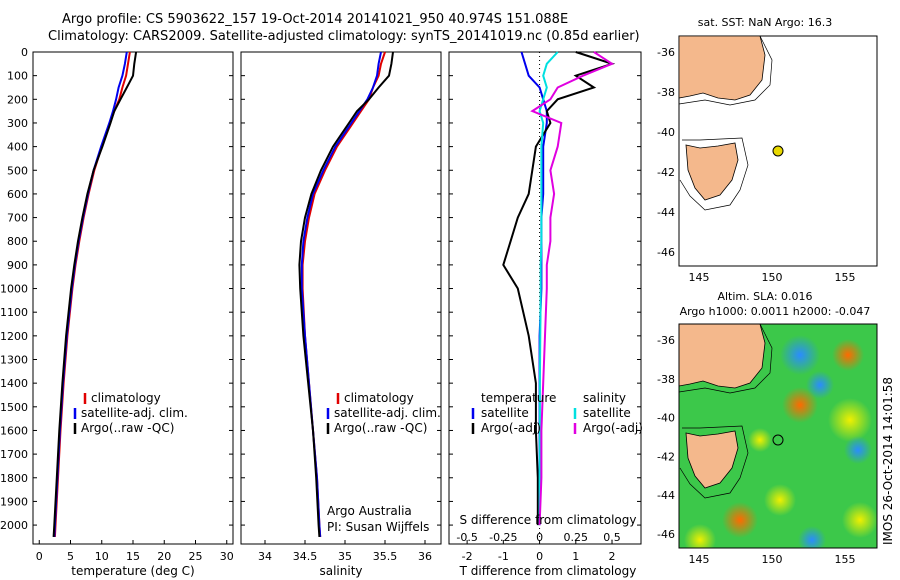 The width and height of the screenshot is (900, 580). I want to click on depth-tick-label: 900, so click(17, 265).